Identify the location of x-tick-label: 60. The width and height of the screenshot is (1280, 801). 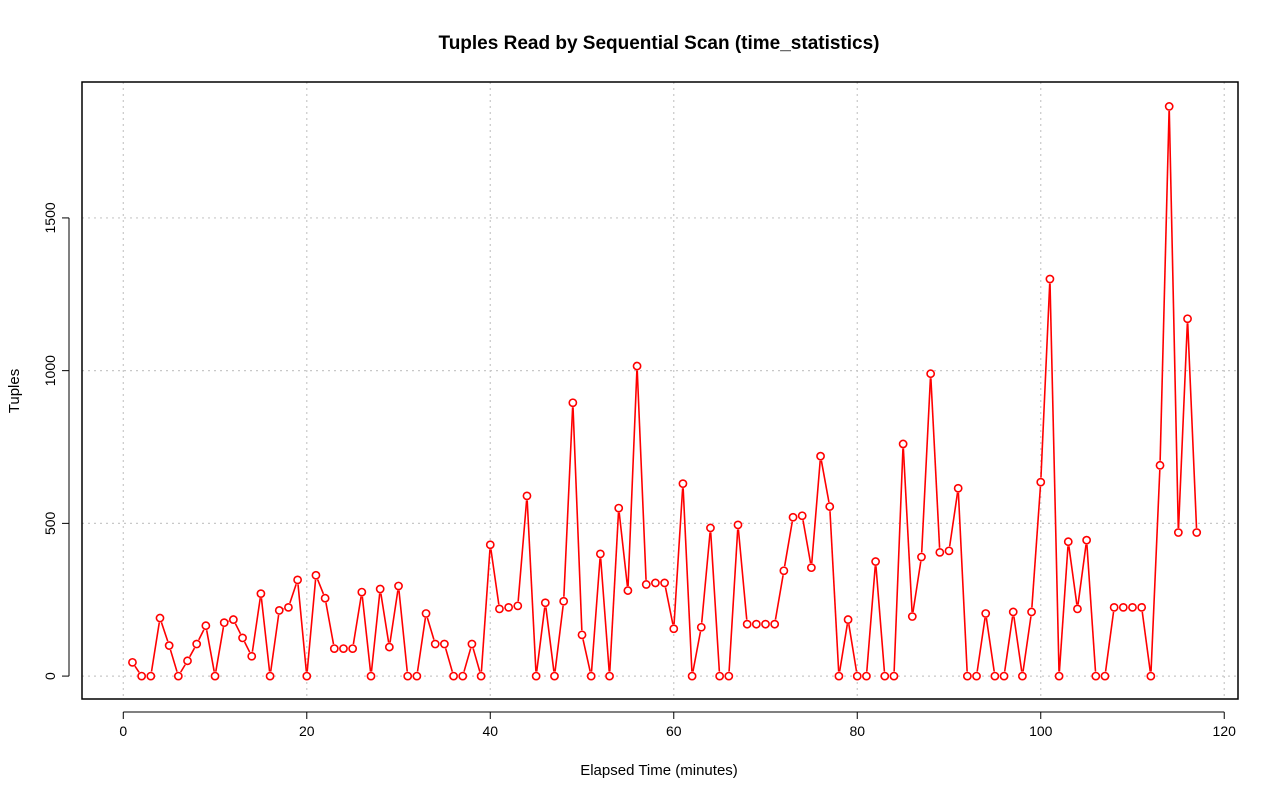
(674, 731).